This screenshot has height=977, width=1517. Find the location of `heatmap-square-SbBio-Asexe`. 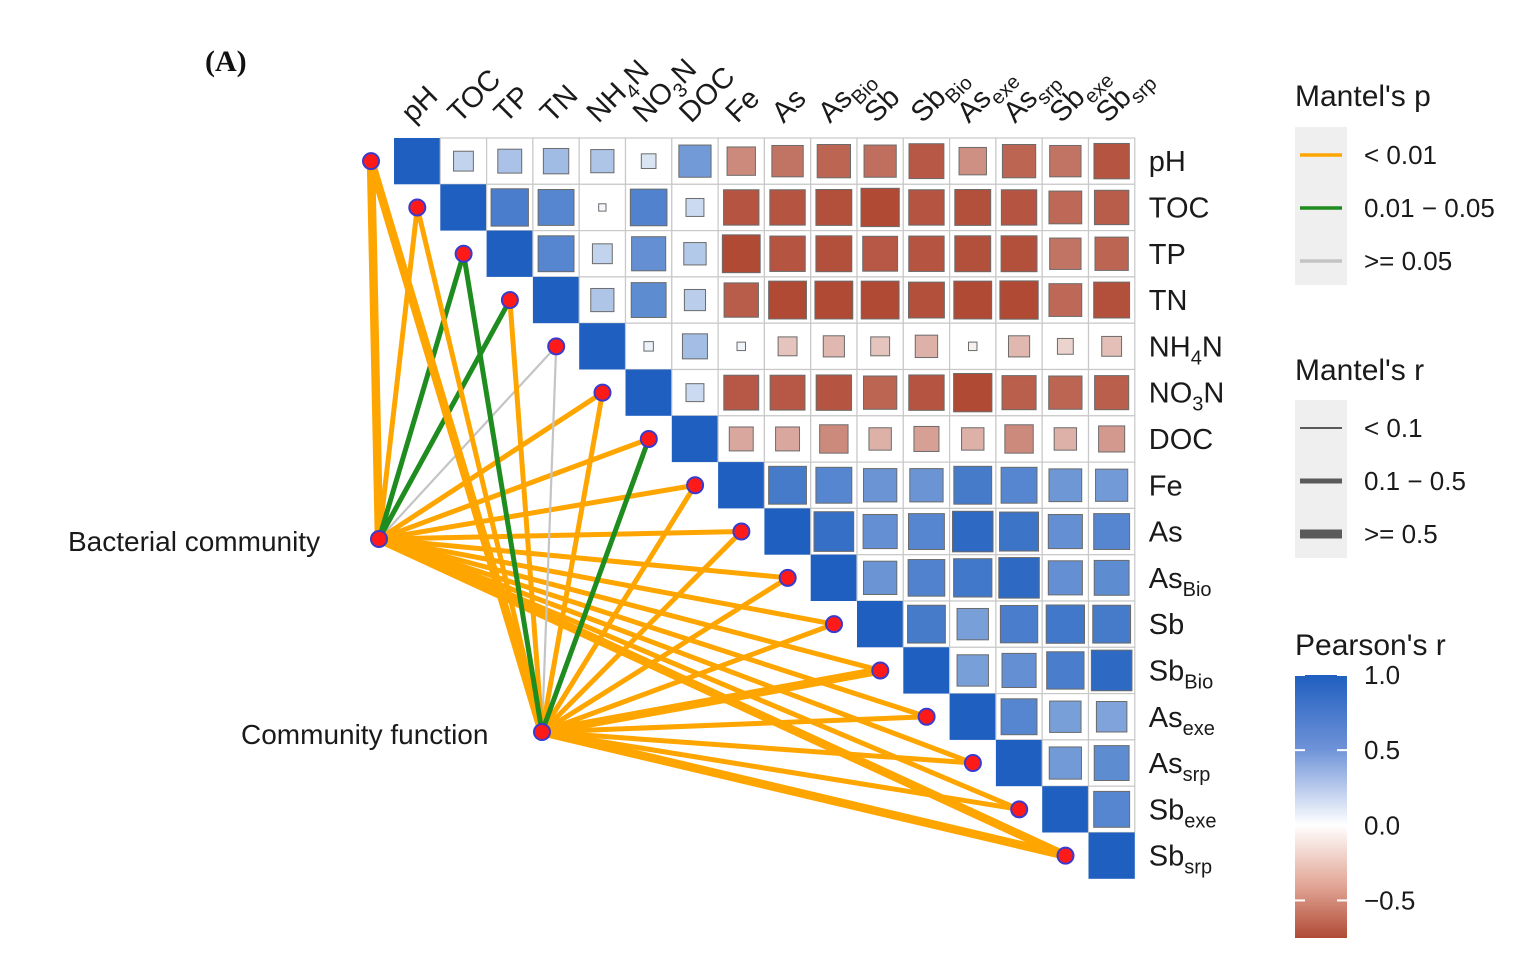

heatmap-square-SbBio-Asexe is located at coordinates (972, 670).